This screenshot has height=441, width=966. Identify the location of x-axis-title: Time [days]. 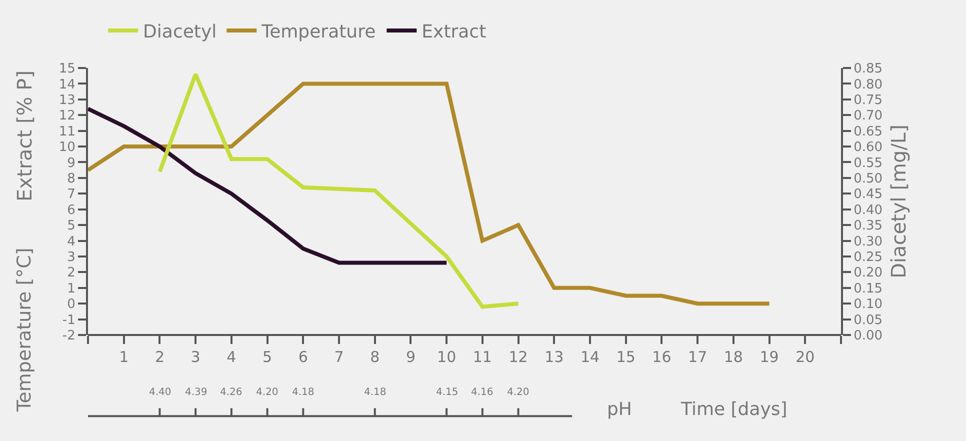
(734, 409).